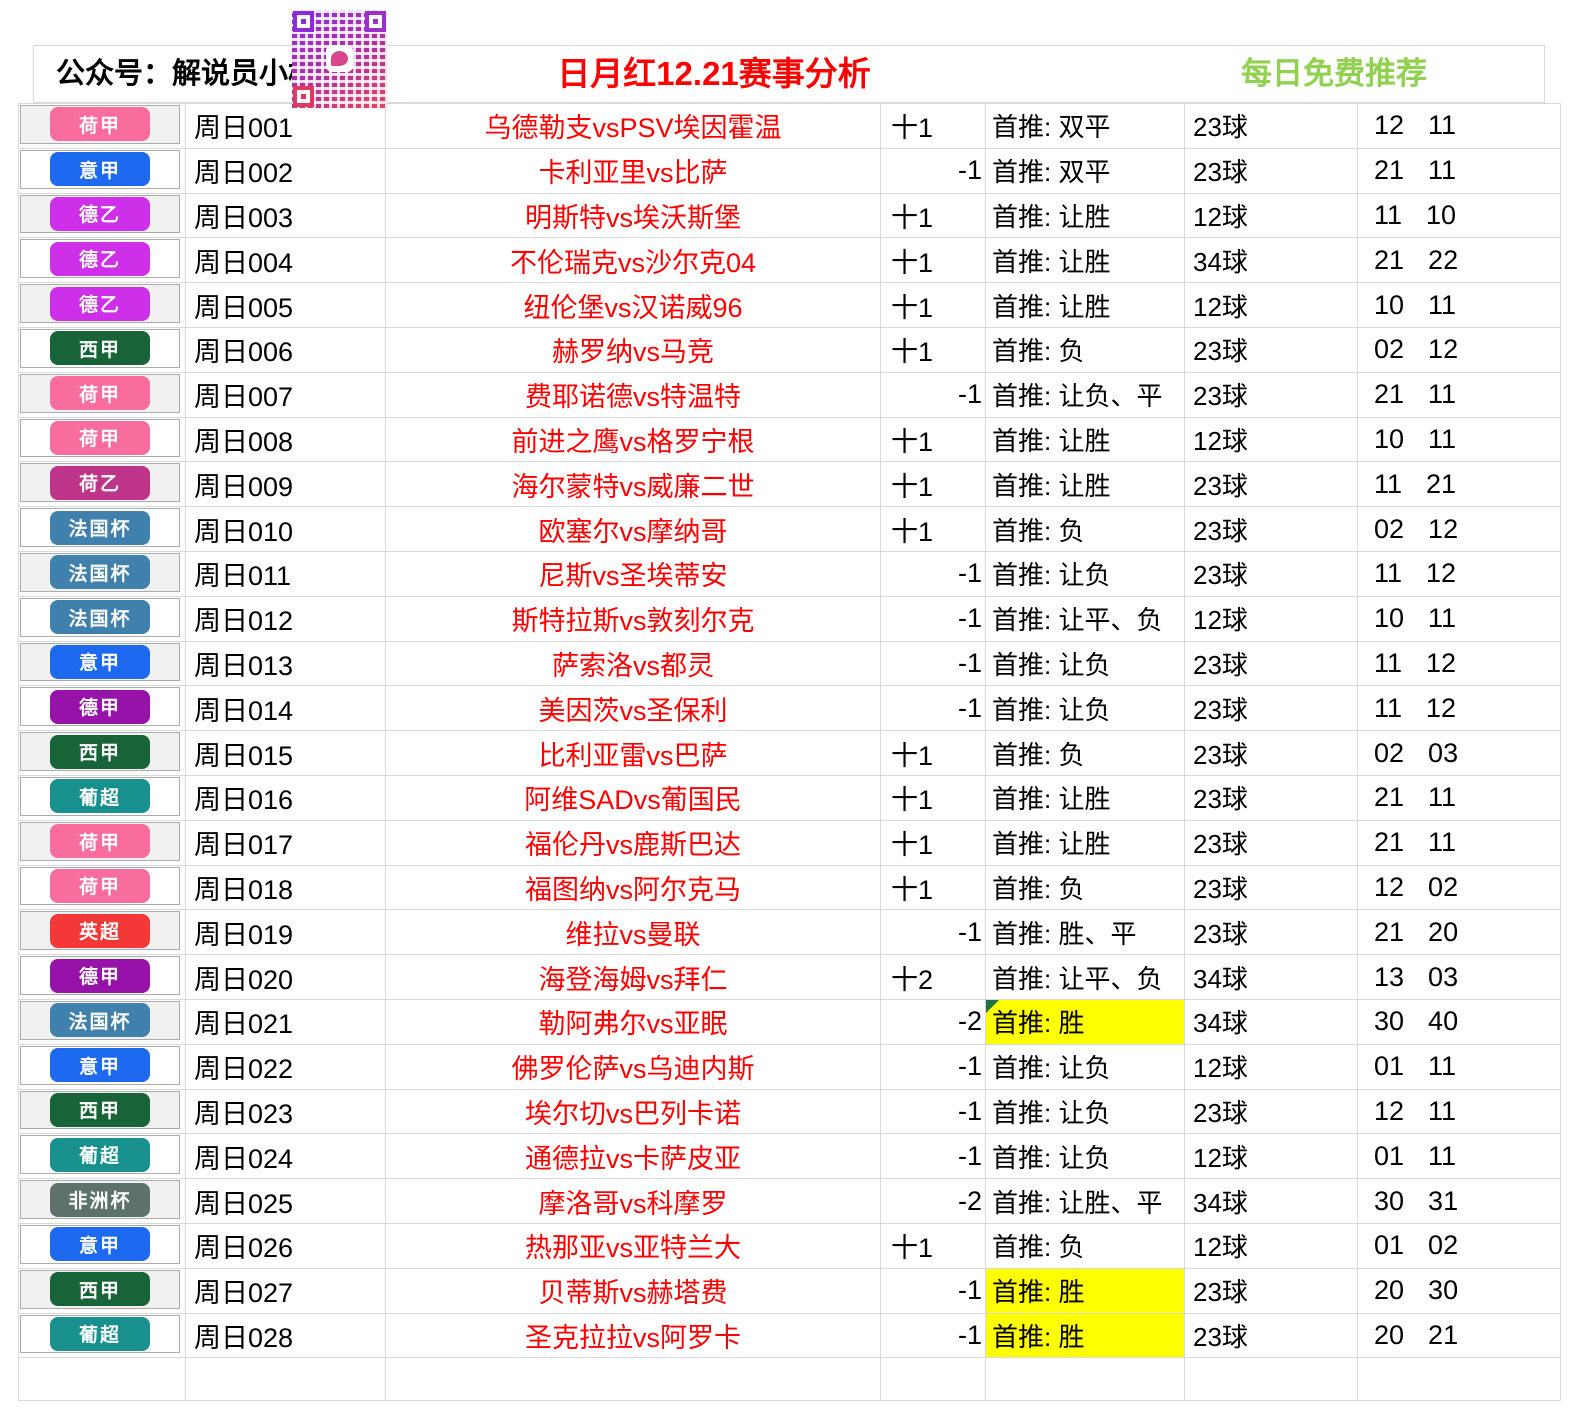 The width and height of the screenshot is (1576, 1417). What do you see at coordinates (286, 1112) in the screenshot?
I see `match-id: 周日023` at bounding box center [286, 1112].